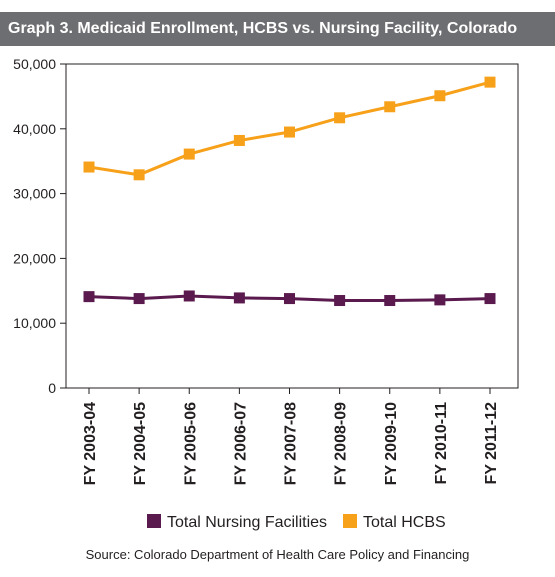 This screenshot has width=555, height=577. Describe the element at coordinates (140, 443) in the screenshot. I see `x-tick-label: FY 2004-05` at that location.